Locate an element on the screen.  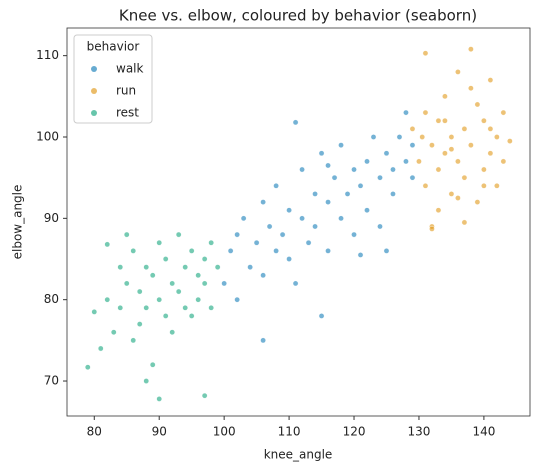
y-tick-label: 80 is located at coordinates (51, 299).